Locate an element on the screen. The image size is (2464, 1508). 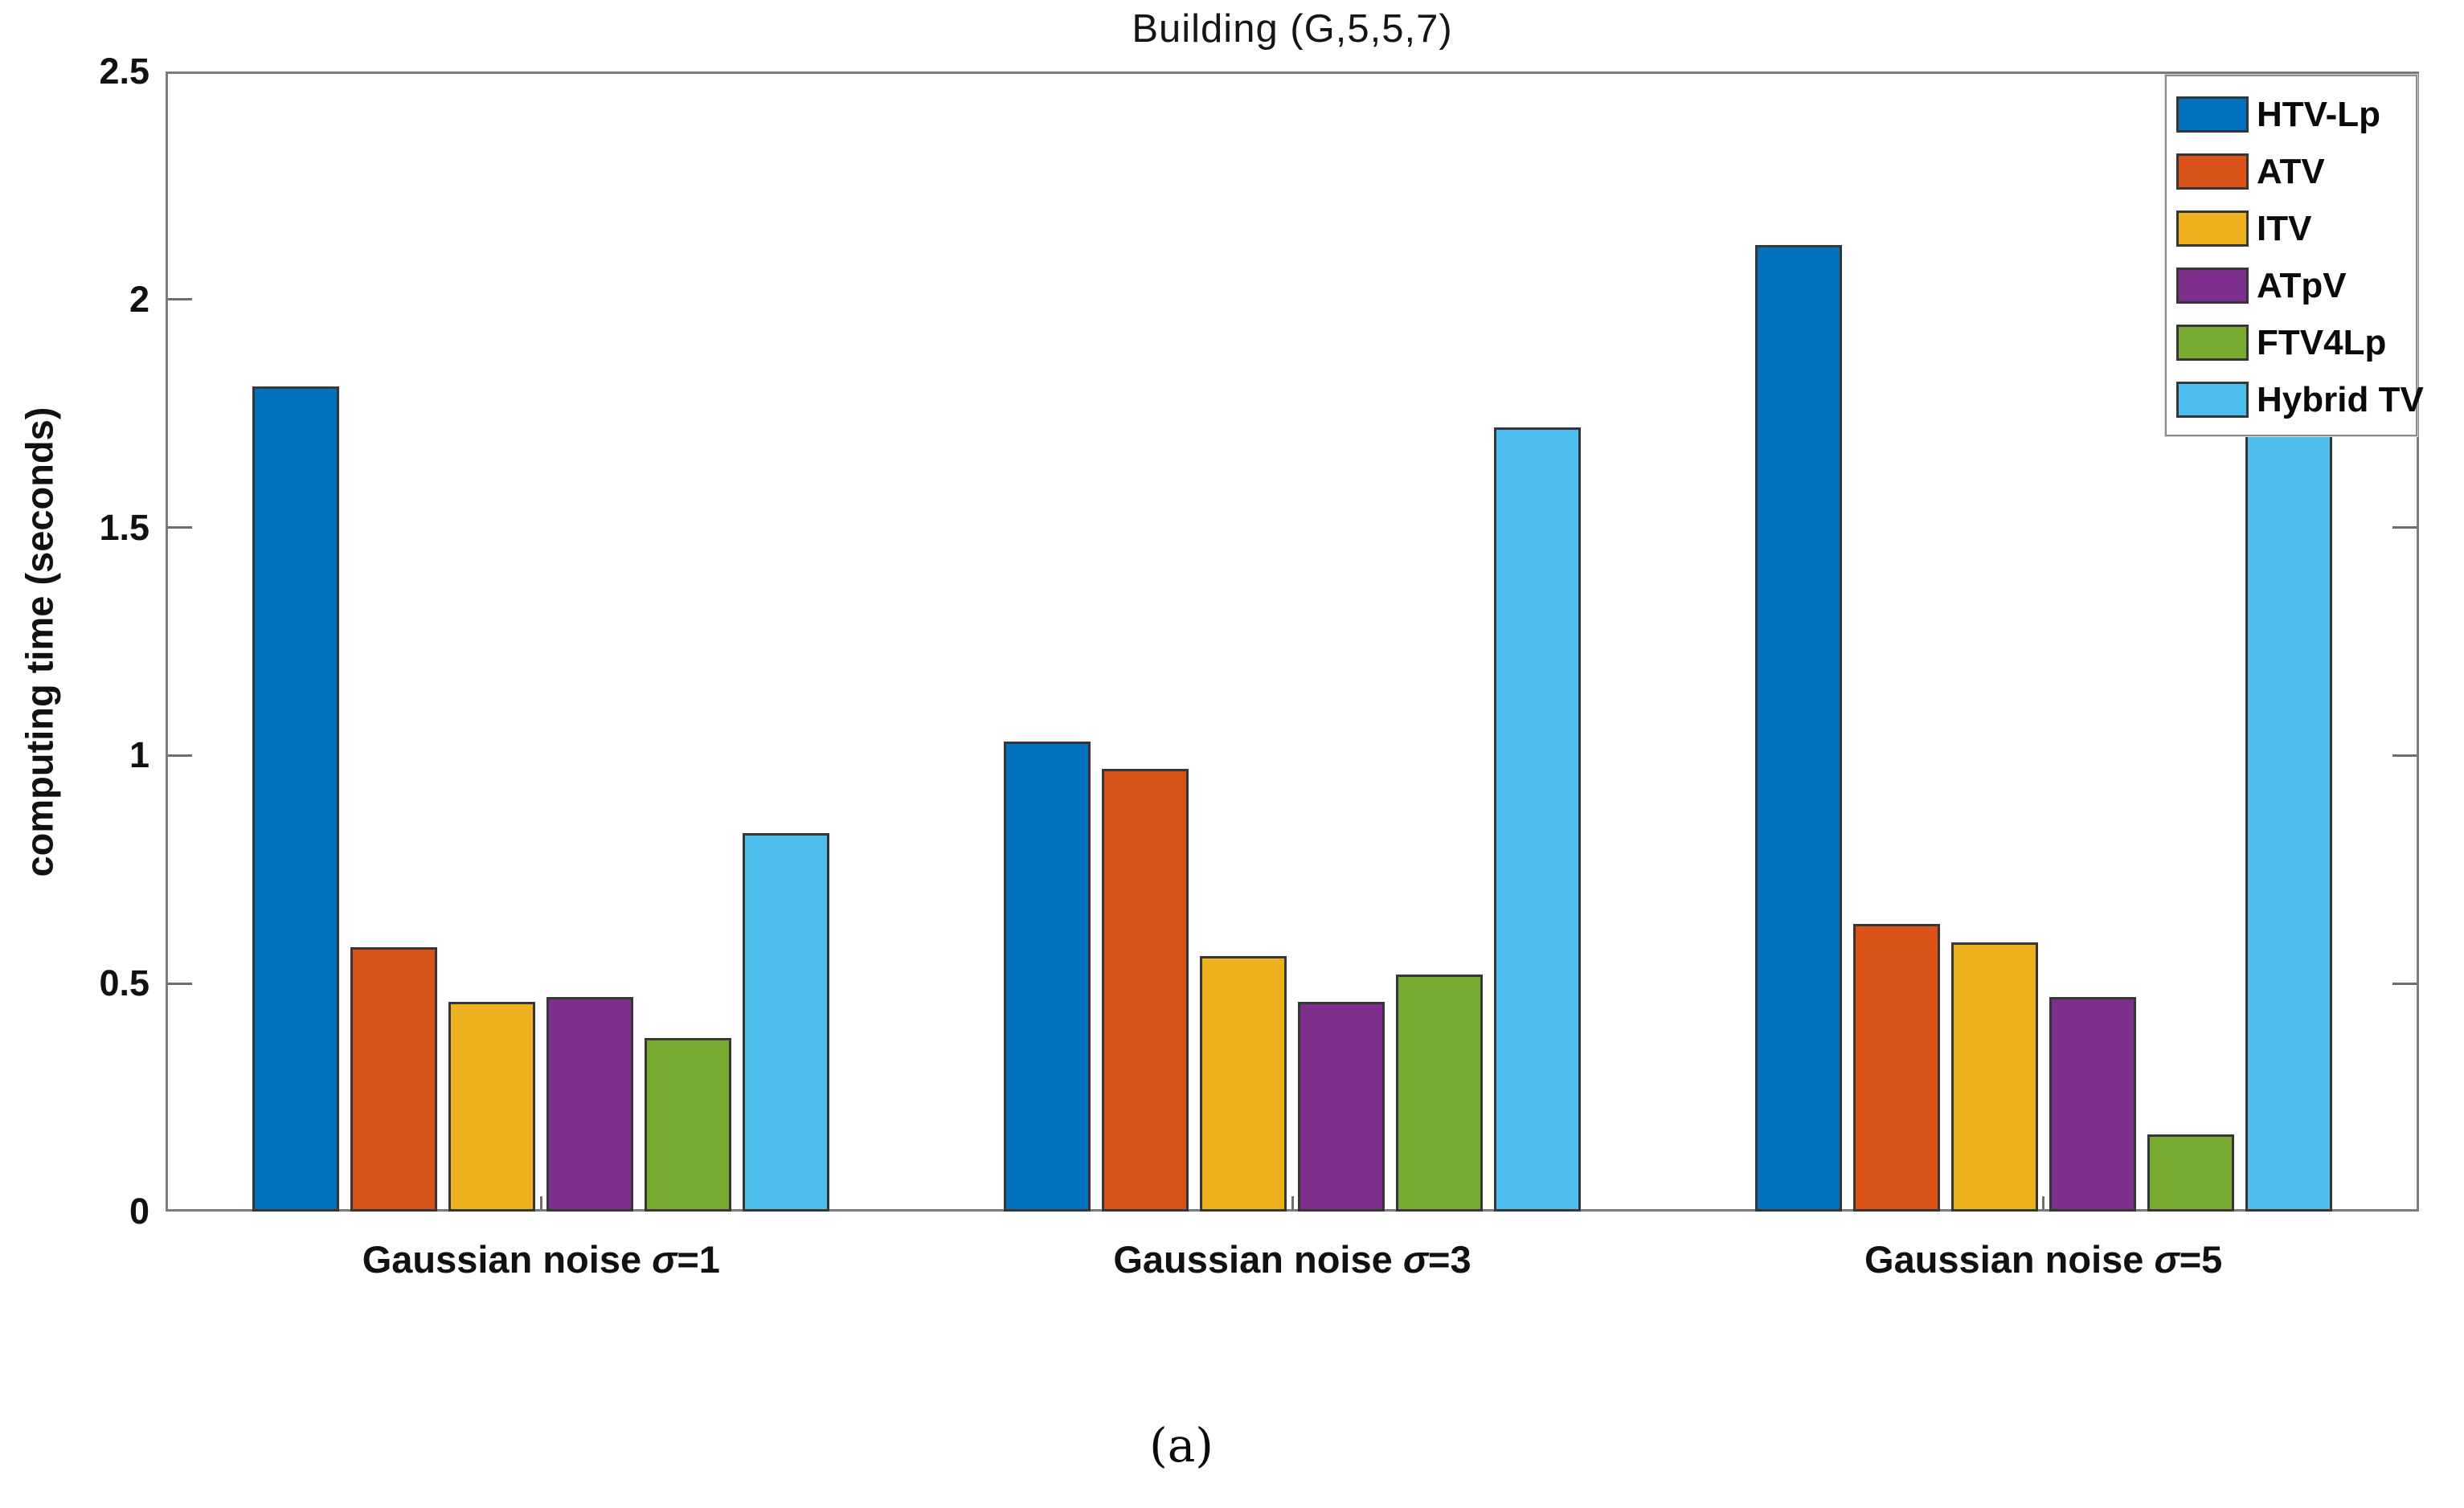
legend-item: ITV is located at coordinates (2292, 228).